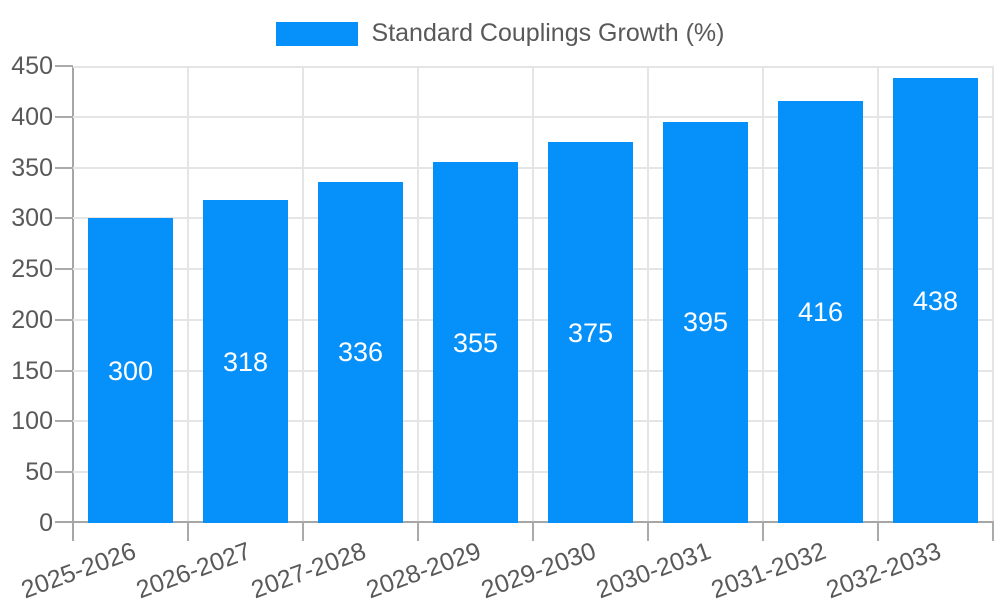 Image resolution: width=1000 pixels, height=600 pixels. I want to click on y-tick-label: 200, so click(32, 320).